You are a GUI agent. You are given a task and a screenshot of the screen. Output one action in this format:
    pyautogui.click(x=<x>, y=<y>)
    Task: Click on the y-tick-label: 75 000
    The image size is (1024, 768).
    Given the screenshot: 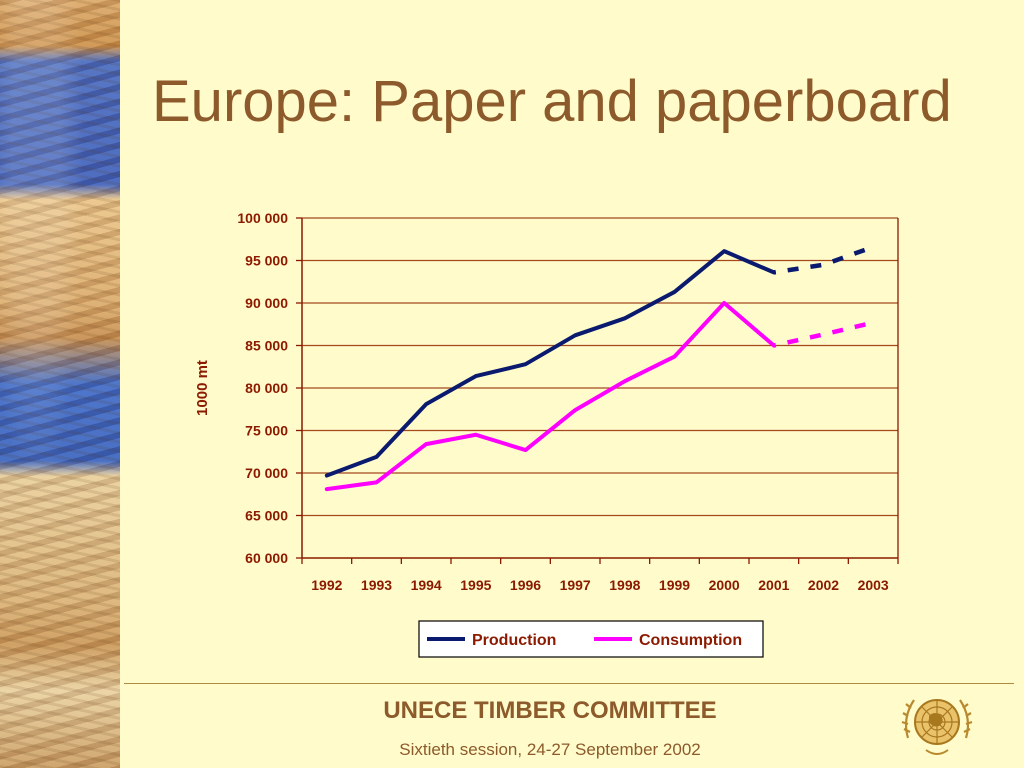 What is the action you would take?
    pyautogui.click(x=266, y=431)
    